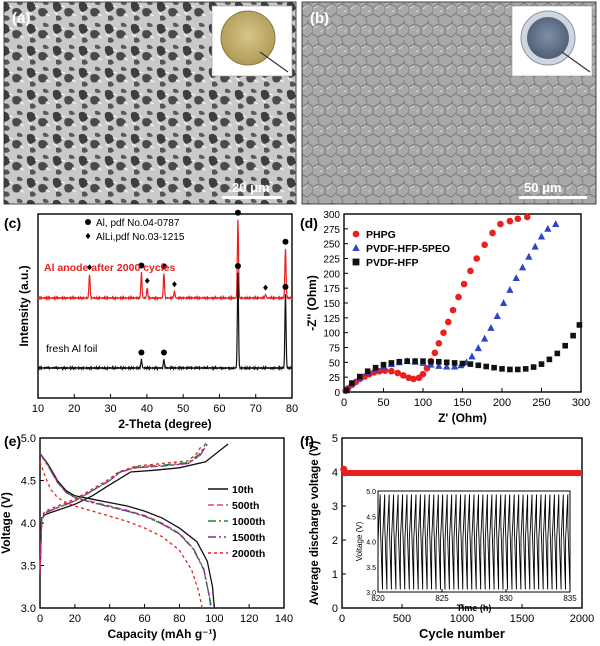  What do you see at coordinates (251, 187) in the screenshot?
I see `scale-bar-label-a: 20 μm` at bounding box center [251, 187].